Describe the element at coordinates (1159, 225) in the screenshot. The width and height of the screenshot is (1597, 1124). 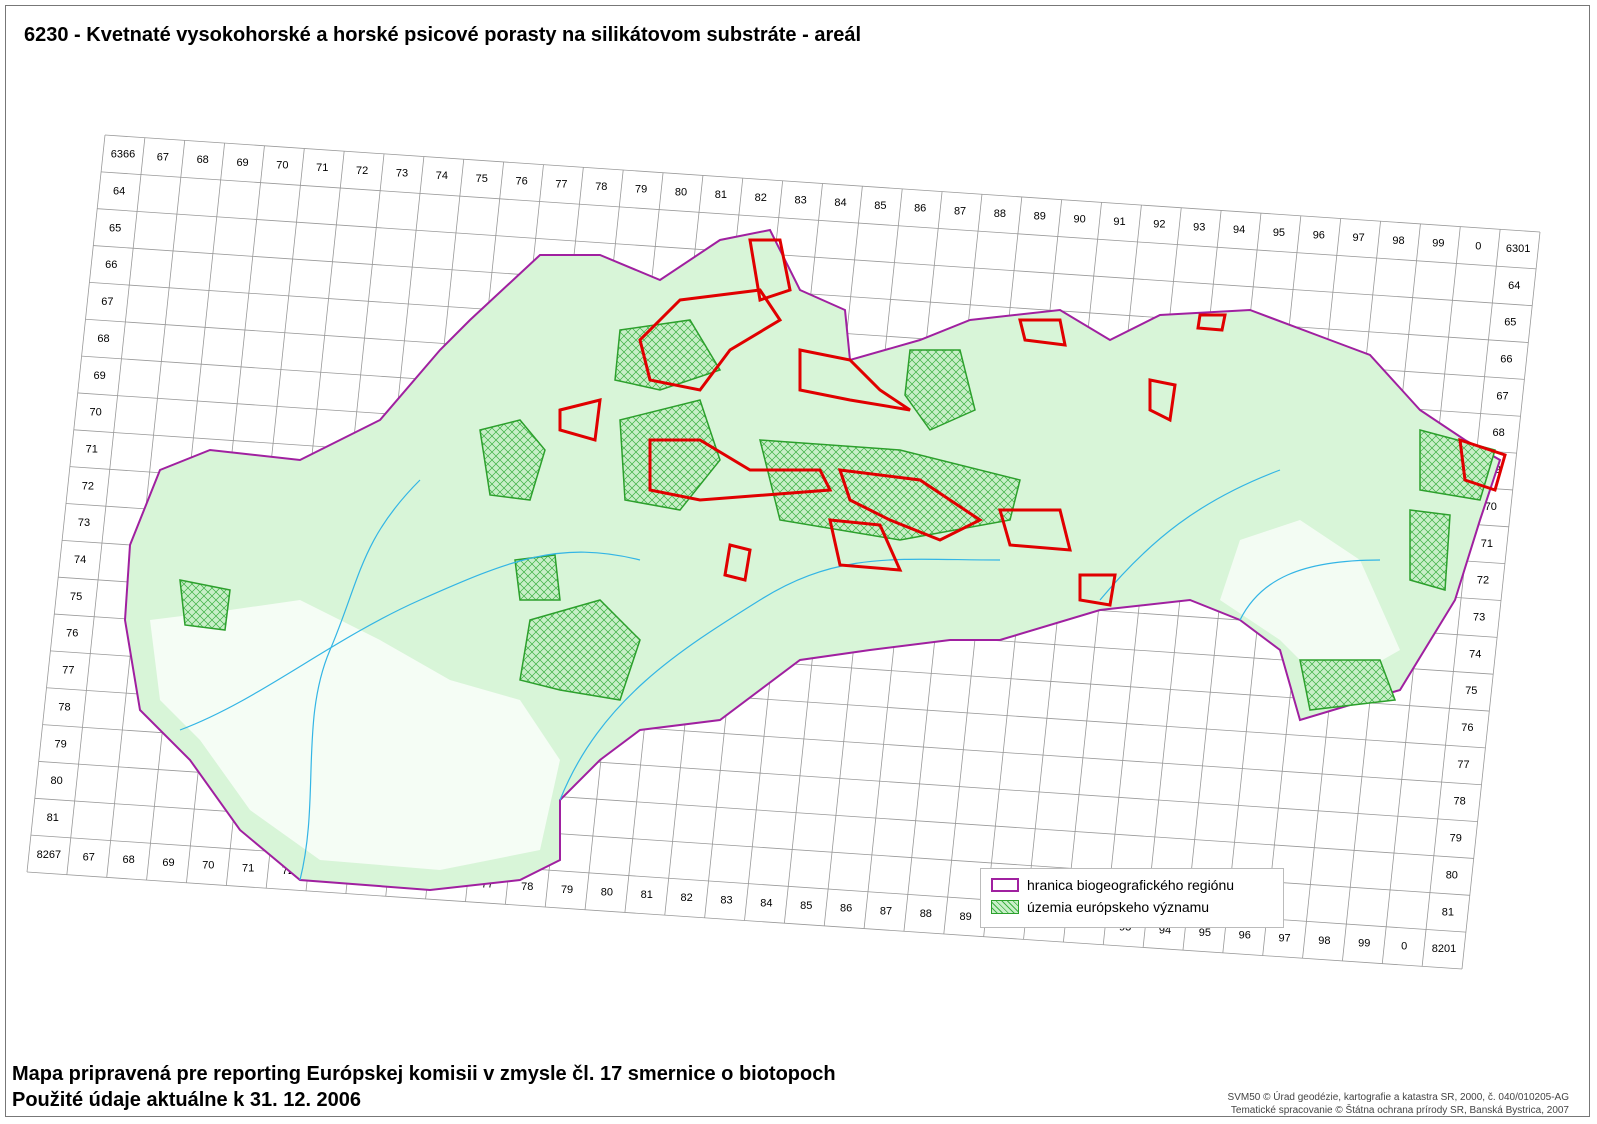
I see `grid-label: 92` at that location.